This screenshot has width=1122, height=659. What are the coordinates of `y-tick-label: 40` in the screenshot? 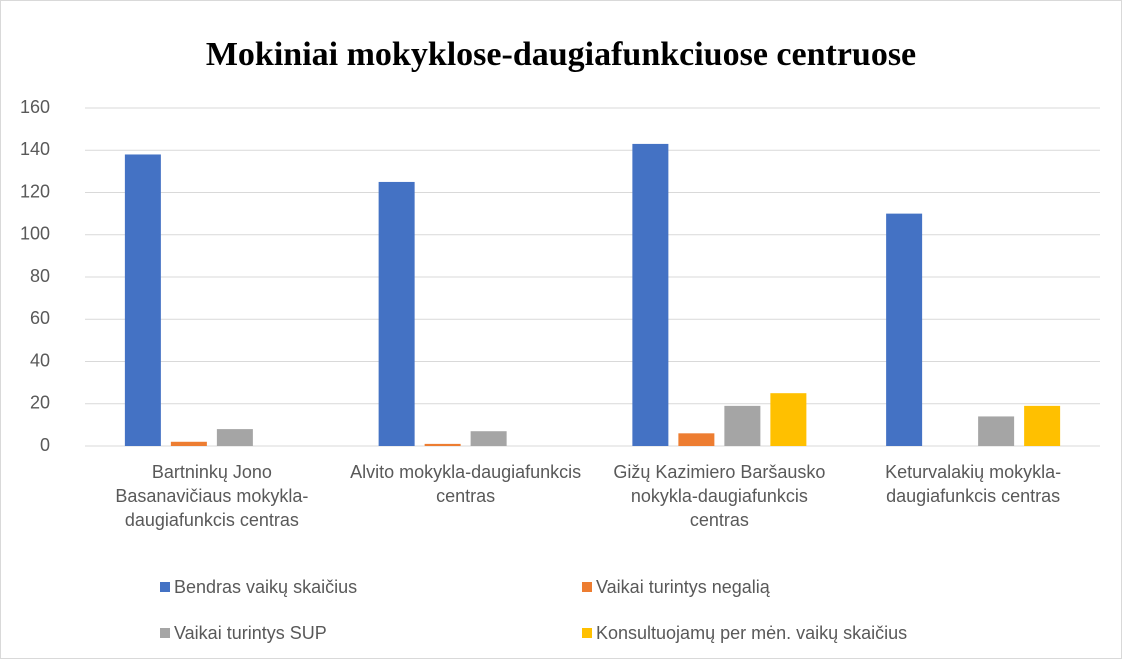 It's located at (40, 360).